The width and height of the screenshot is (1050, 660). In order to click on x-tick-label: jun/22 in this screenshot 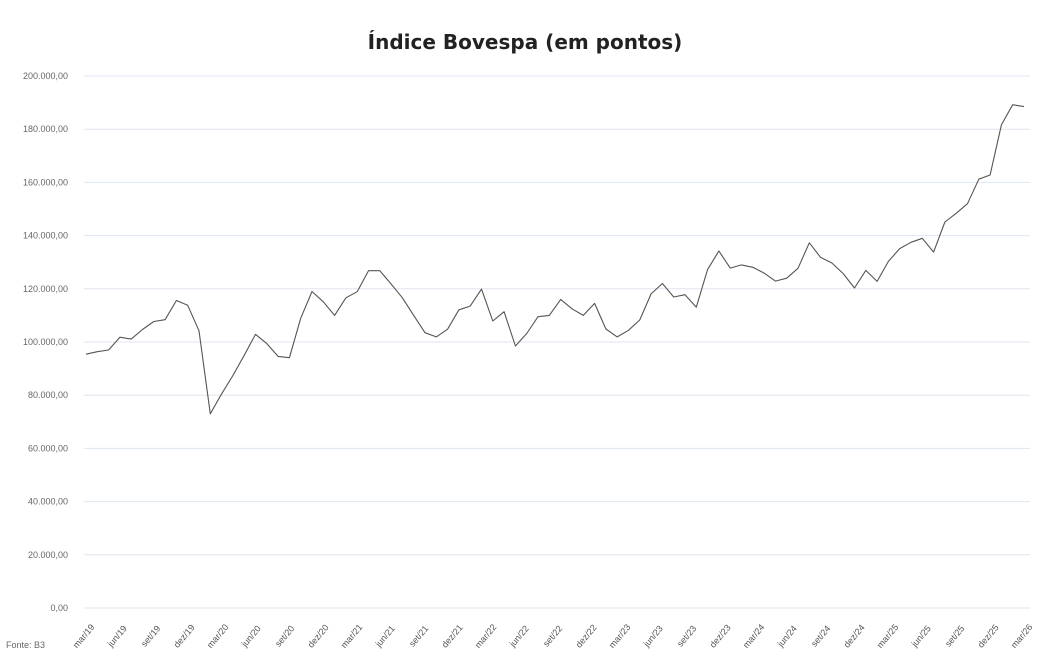, I will do `click(519, 636)`.